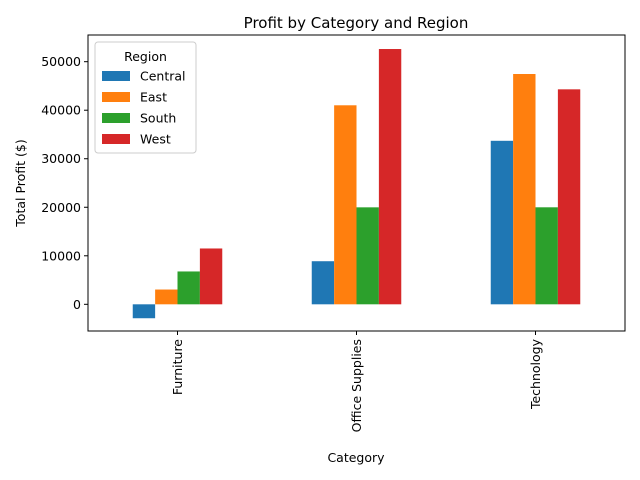 Image resolution: width=640 pixels, height=480 pixels. I want to click on bar-east-furniture, so click(166, 297).